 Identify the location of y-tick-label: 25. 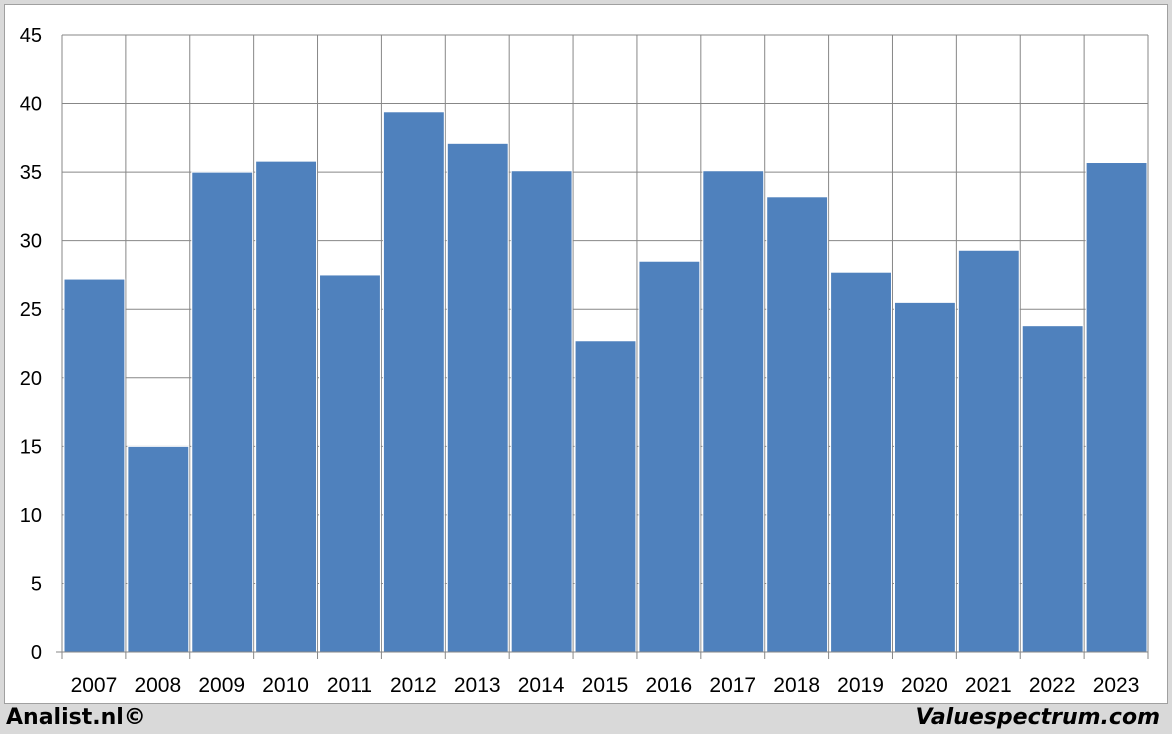
(31, 310).